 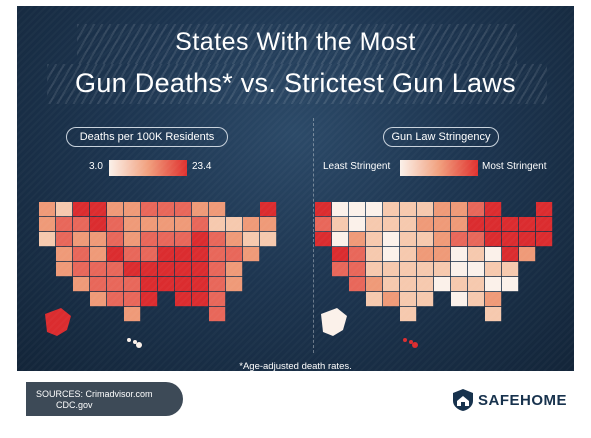 What do you see at coordinates (514, 166) in the screenshot?
I see `stringency-scale-max: Most Stringent` at bounding box center [514, 166].